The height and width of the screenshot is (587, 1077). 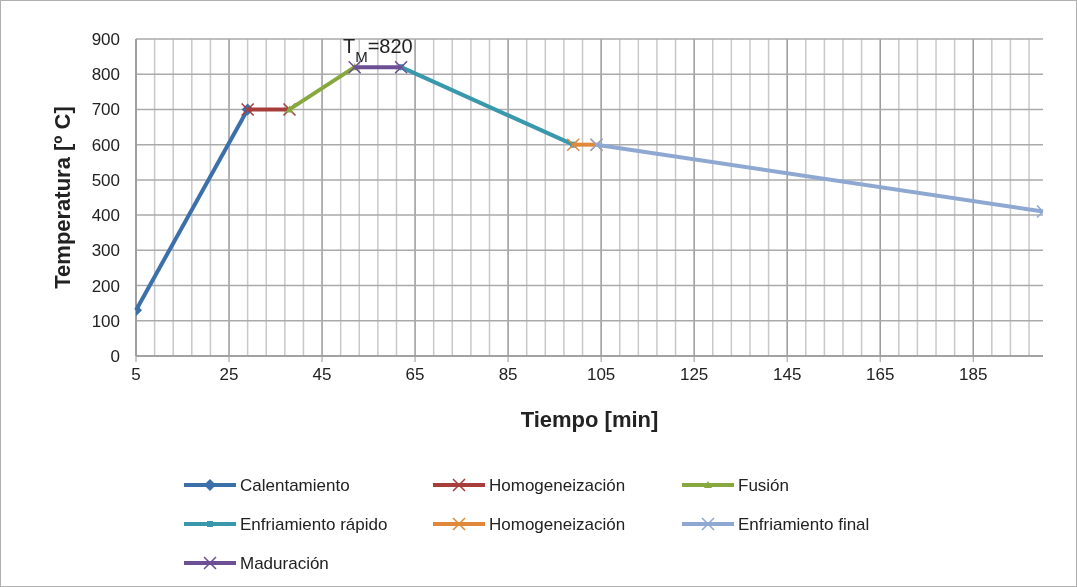 What do you see at coordinates (415, 374) in the screenshot?
I see `x-tick-label: 65` at bounding box center [415, 374].